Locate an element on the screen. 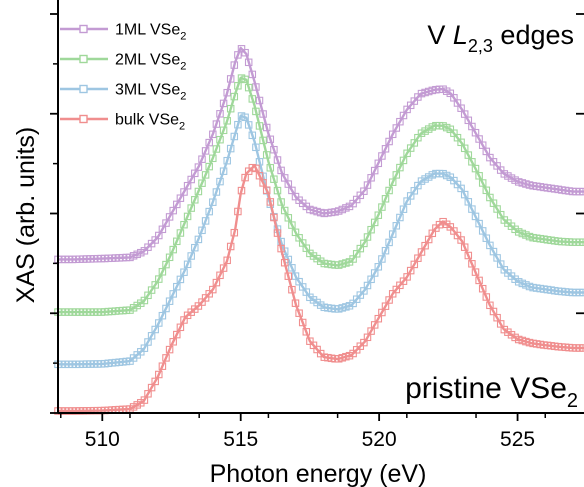 This screenshot has height=487, width=584. y-axis-label: XAS (arb. units) is located at coordinates (26, 215).